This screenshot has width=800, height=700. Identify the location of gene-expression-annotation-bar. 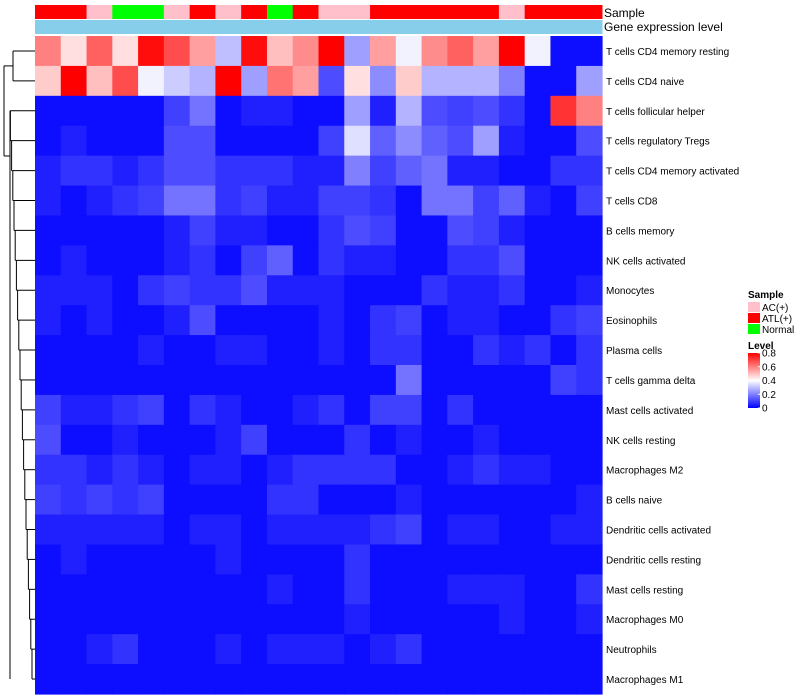
(319, 27).